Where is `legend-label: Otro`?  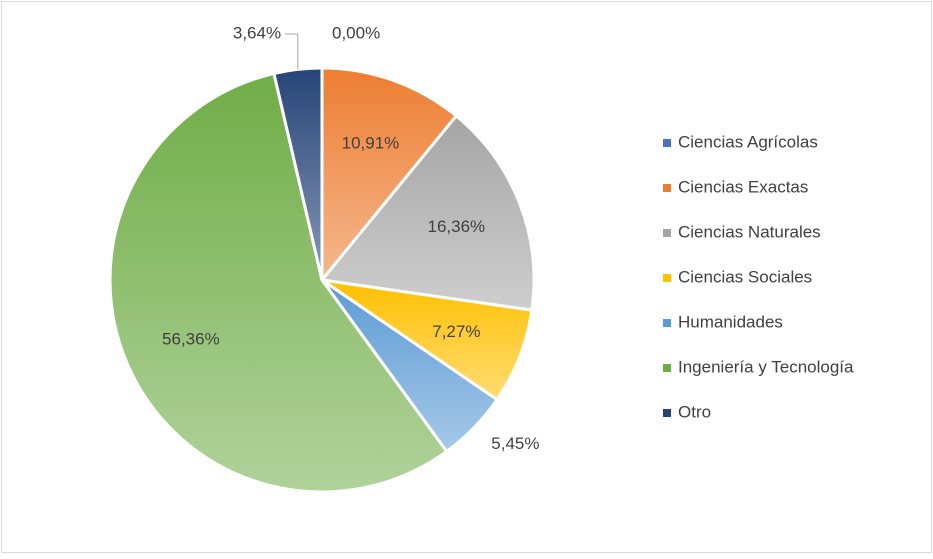 legend-label: Otro is located at coordinates (694, 411).